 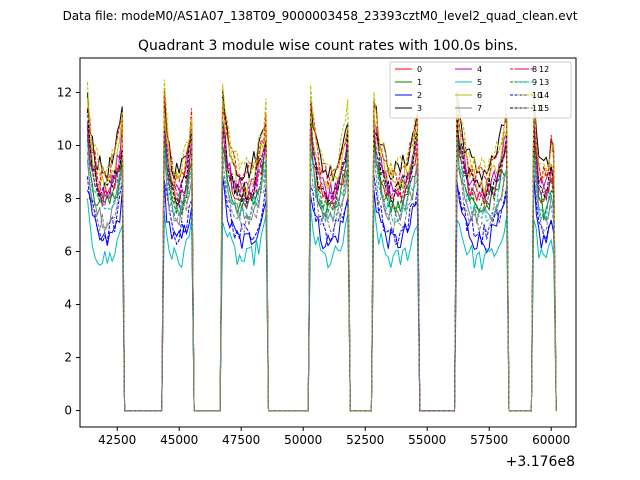 I want to click on legend-label-1: 1, so click(x=419, y=82).